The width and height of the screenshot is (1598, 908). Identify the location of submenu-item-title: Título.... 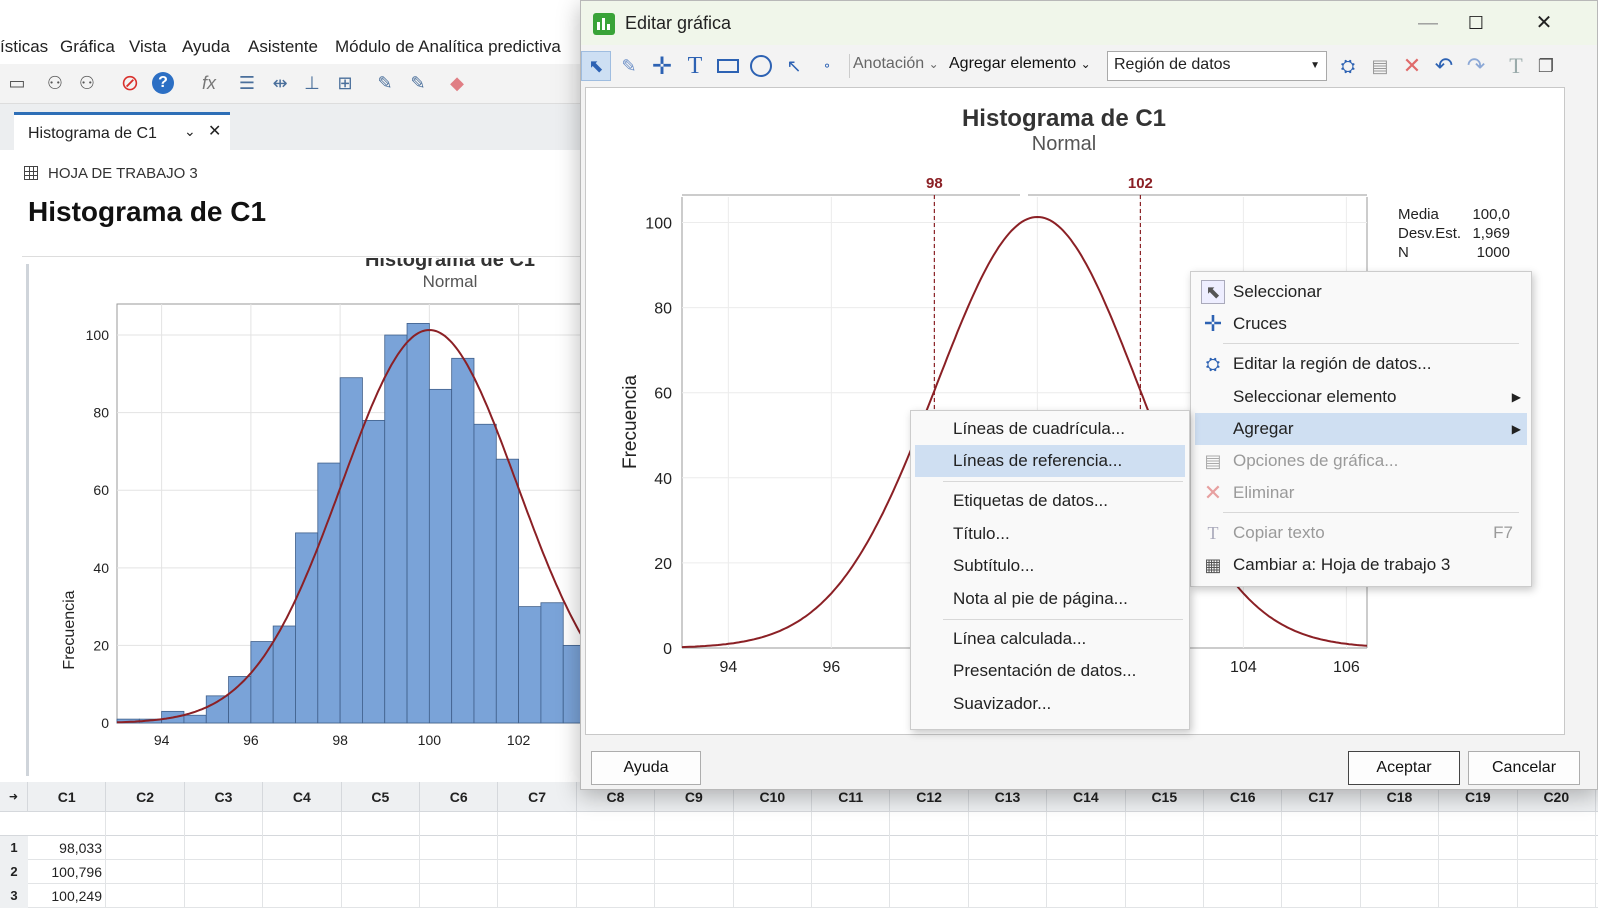
(981, 533).